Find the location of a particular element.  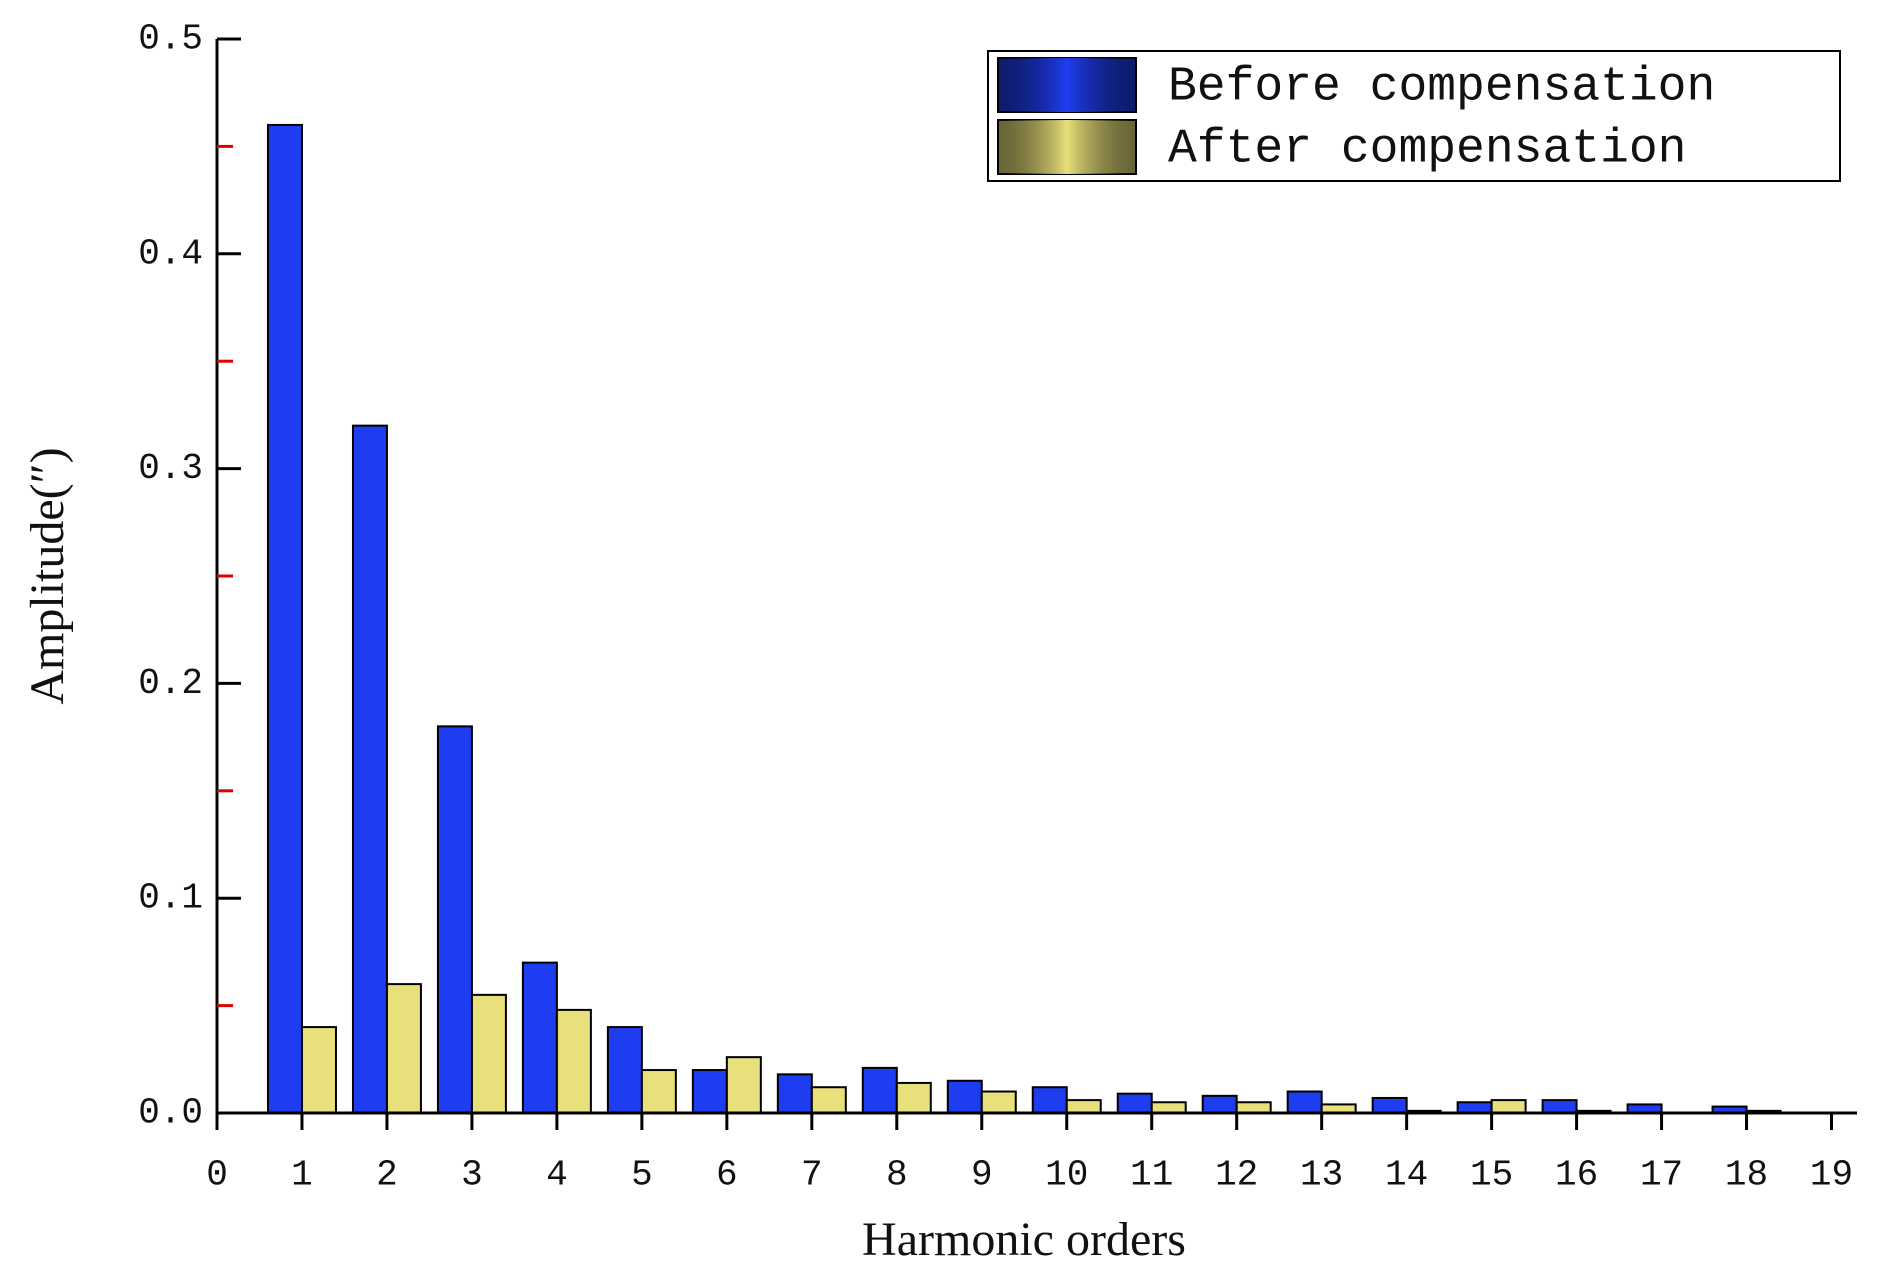

legend-label: After compensation is located at coordinates (1427, 150).